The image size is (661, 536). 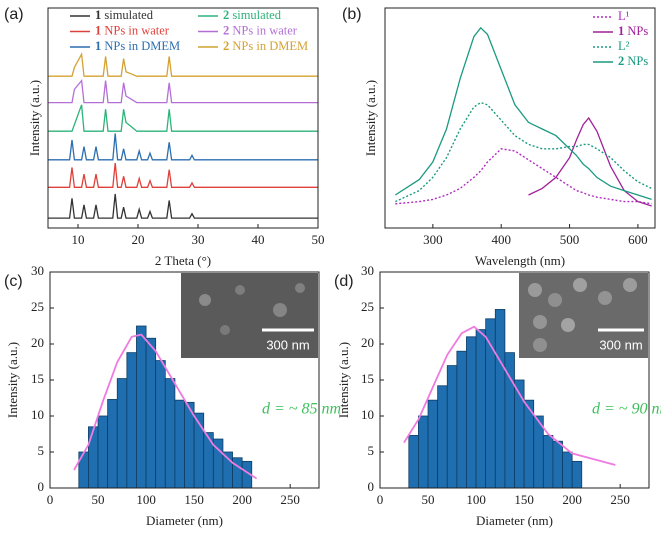 What do you see at coordinates (352, 14) in the screenshot?
I see `panel-label: (b)` at bounding box center [352, 14].